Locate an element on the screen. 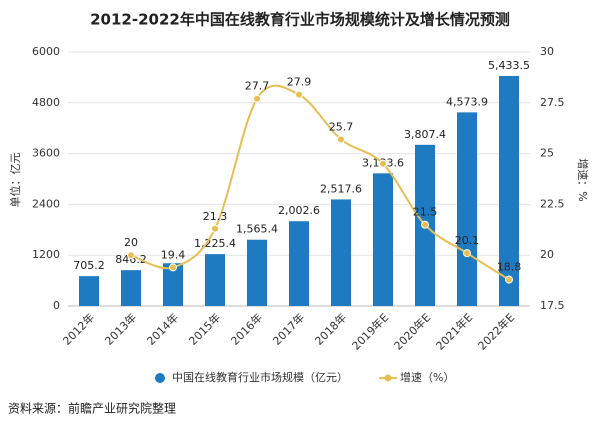  y2-tick-label: 25 is located at coordinates (547, 153).